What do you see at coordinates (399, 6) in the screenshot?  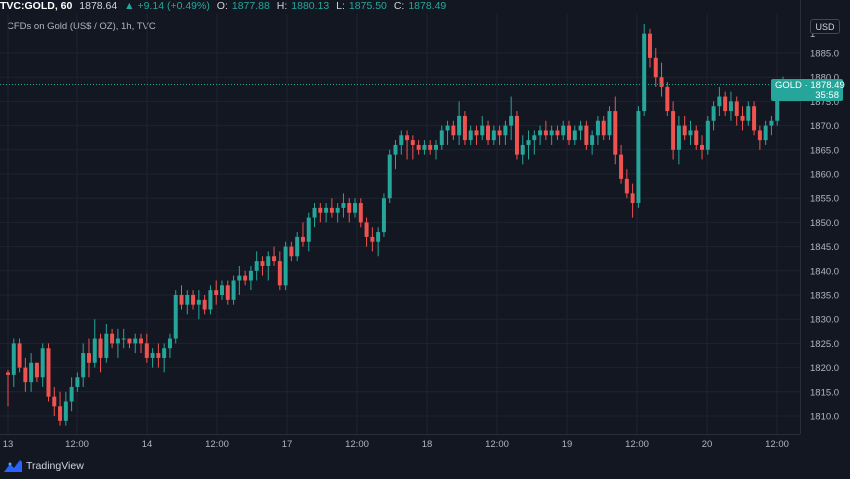 I see `close-label: C:` at bounding box center [399, 6].